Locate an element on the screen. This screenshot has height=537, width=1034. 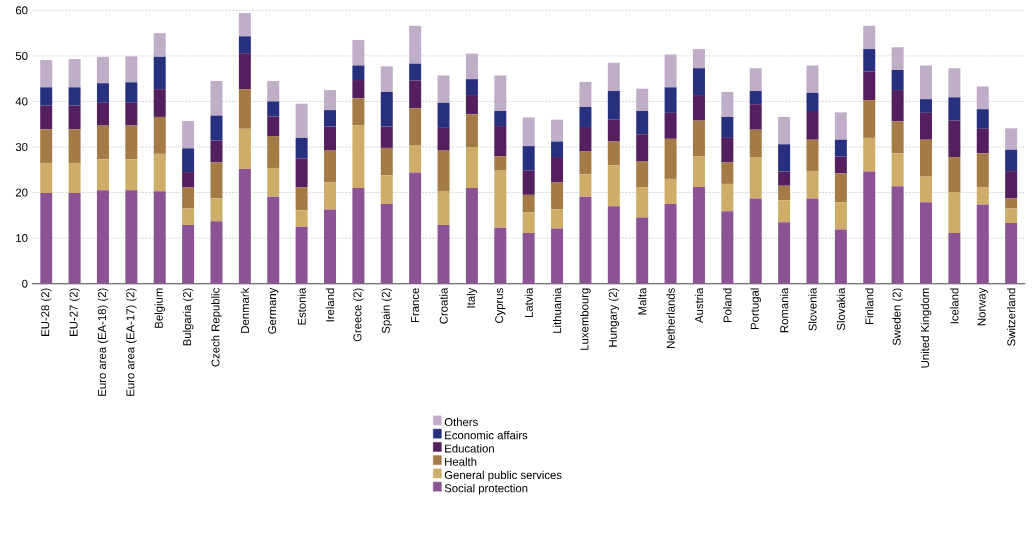
x-tick-label: Romania is located at coordinates (784, 310).